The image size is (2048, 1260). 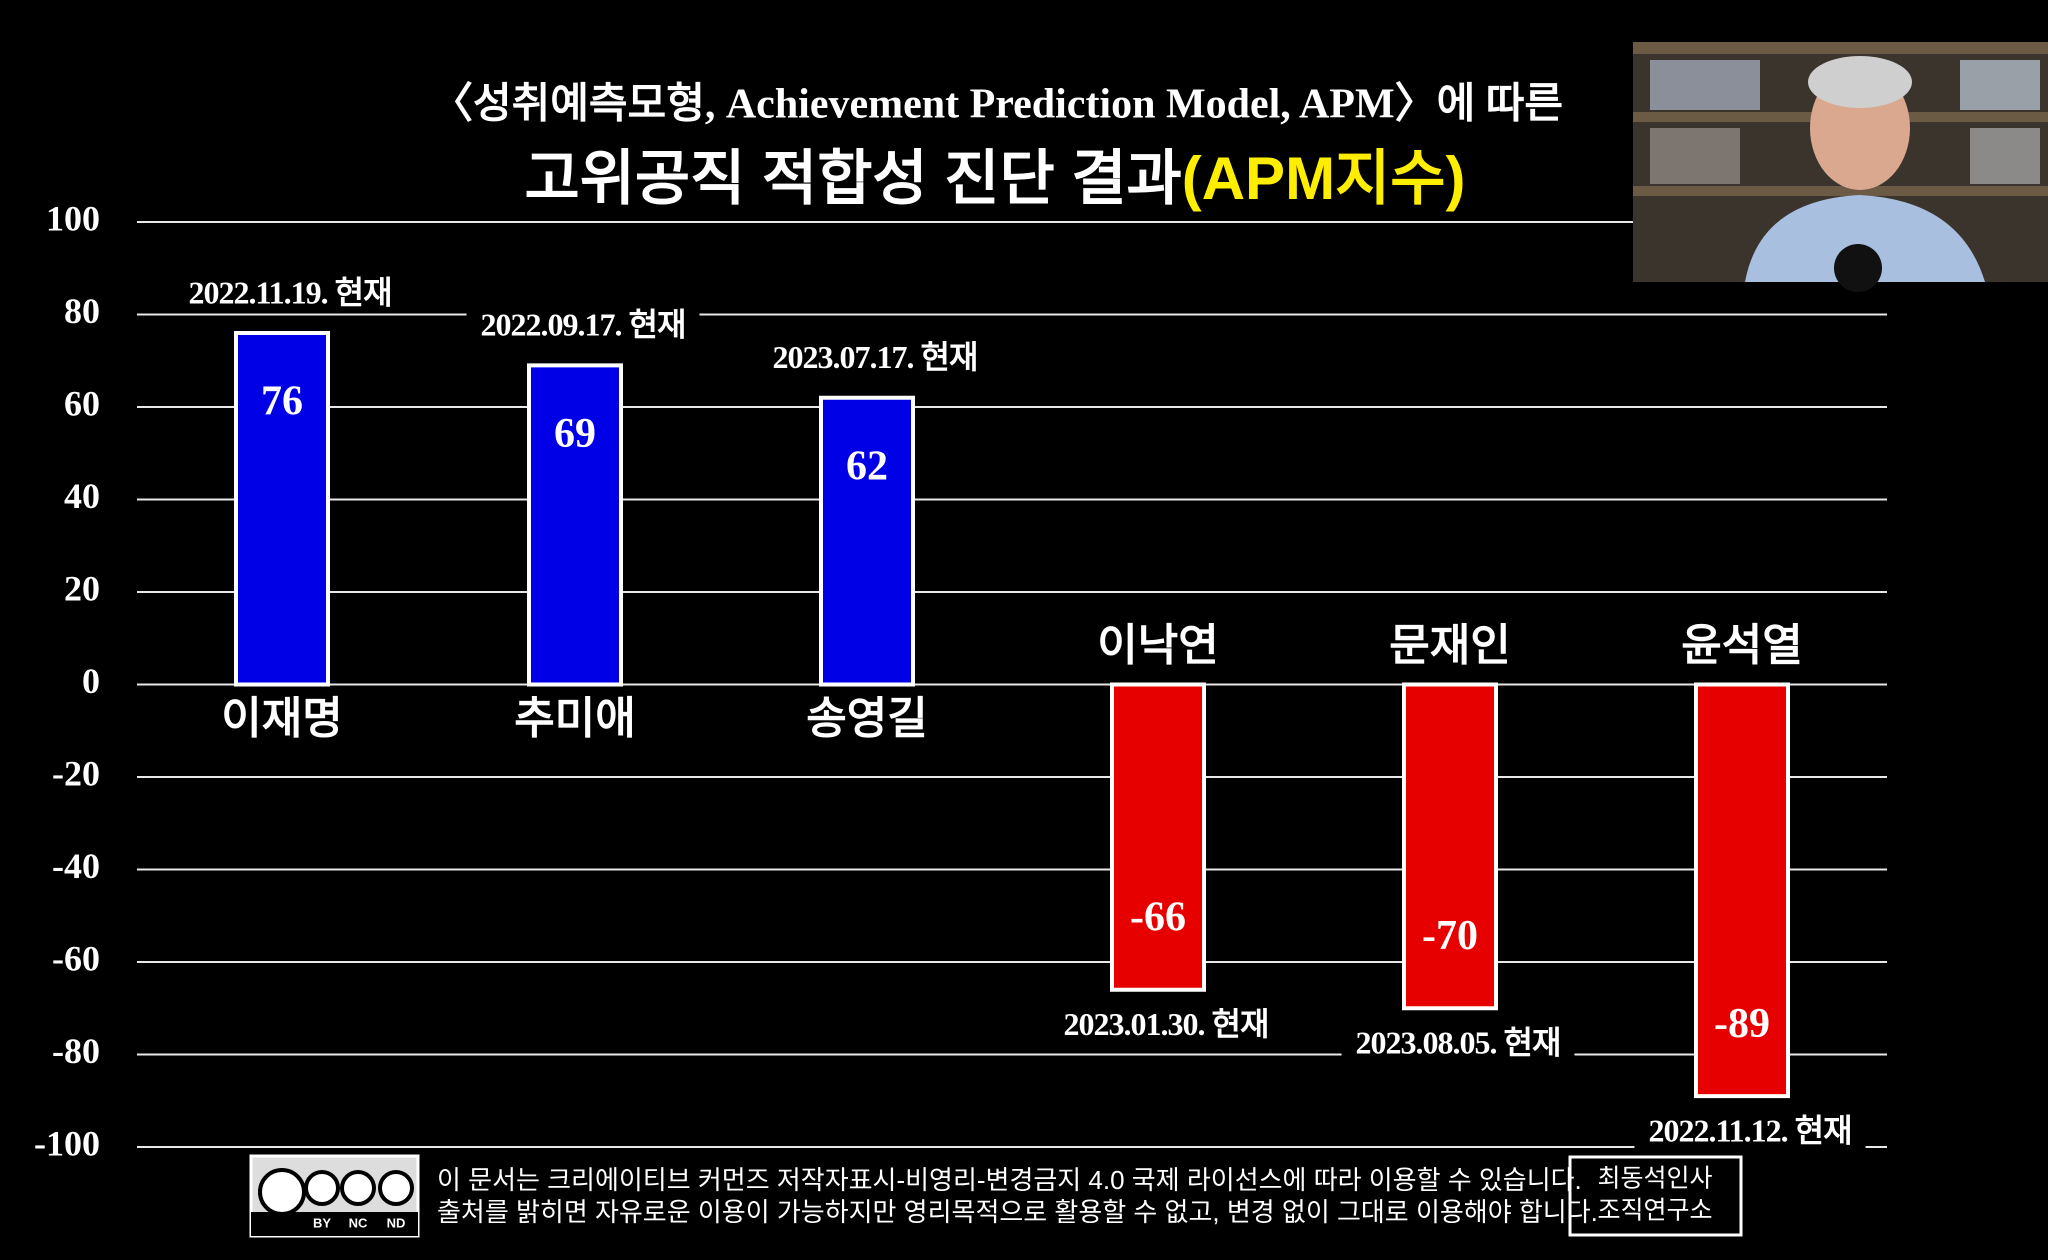 I want to click on value-label: 69, so click(x=575, y=434).